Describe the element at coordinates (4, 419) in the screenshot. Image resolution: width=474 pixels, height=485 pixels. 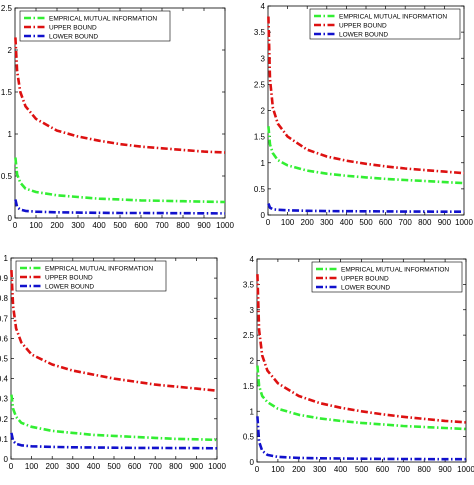
I see `y-tick-label: 0.2` at that location.